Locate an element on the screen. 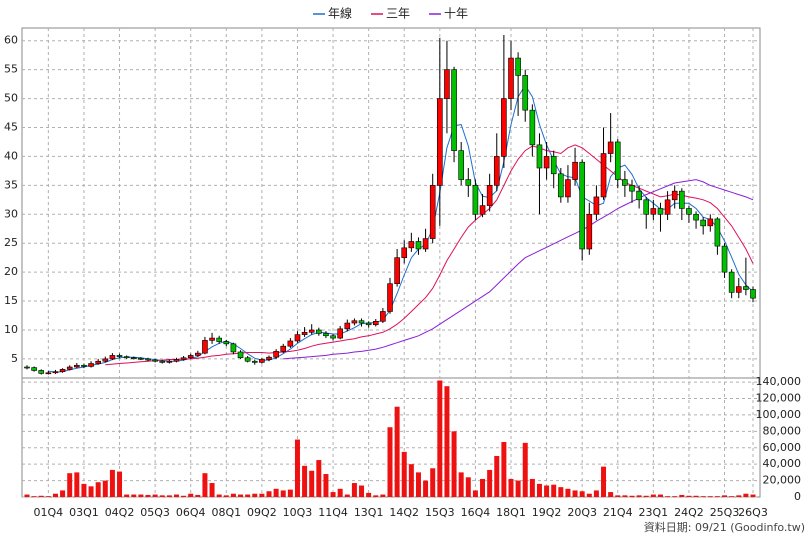 The image size is (808, 540). volume-tick-label: 60,000 is located at coordinates (782, 447).